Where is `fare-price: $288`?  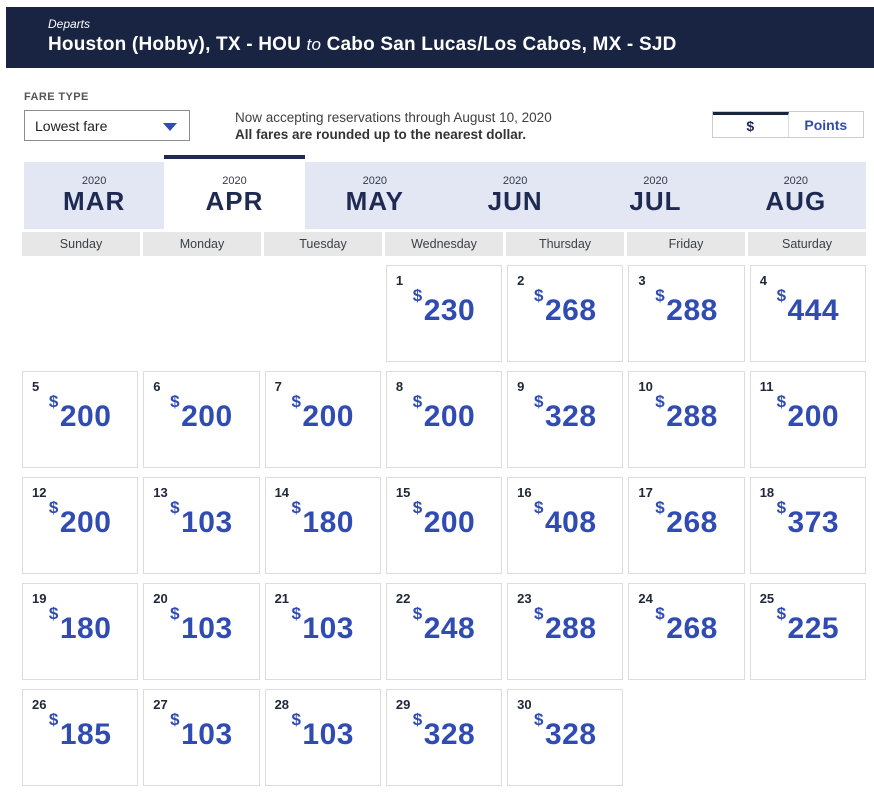 fare-price: $288 is located at coordinates (565, 625).